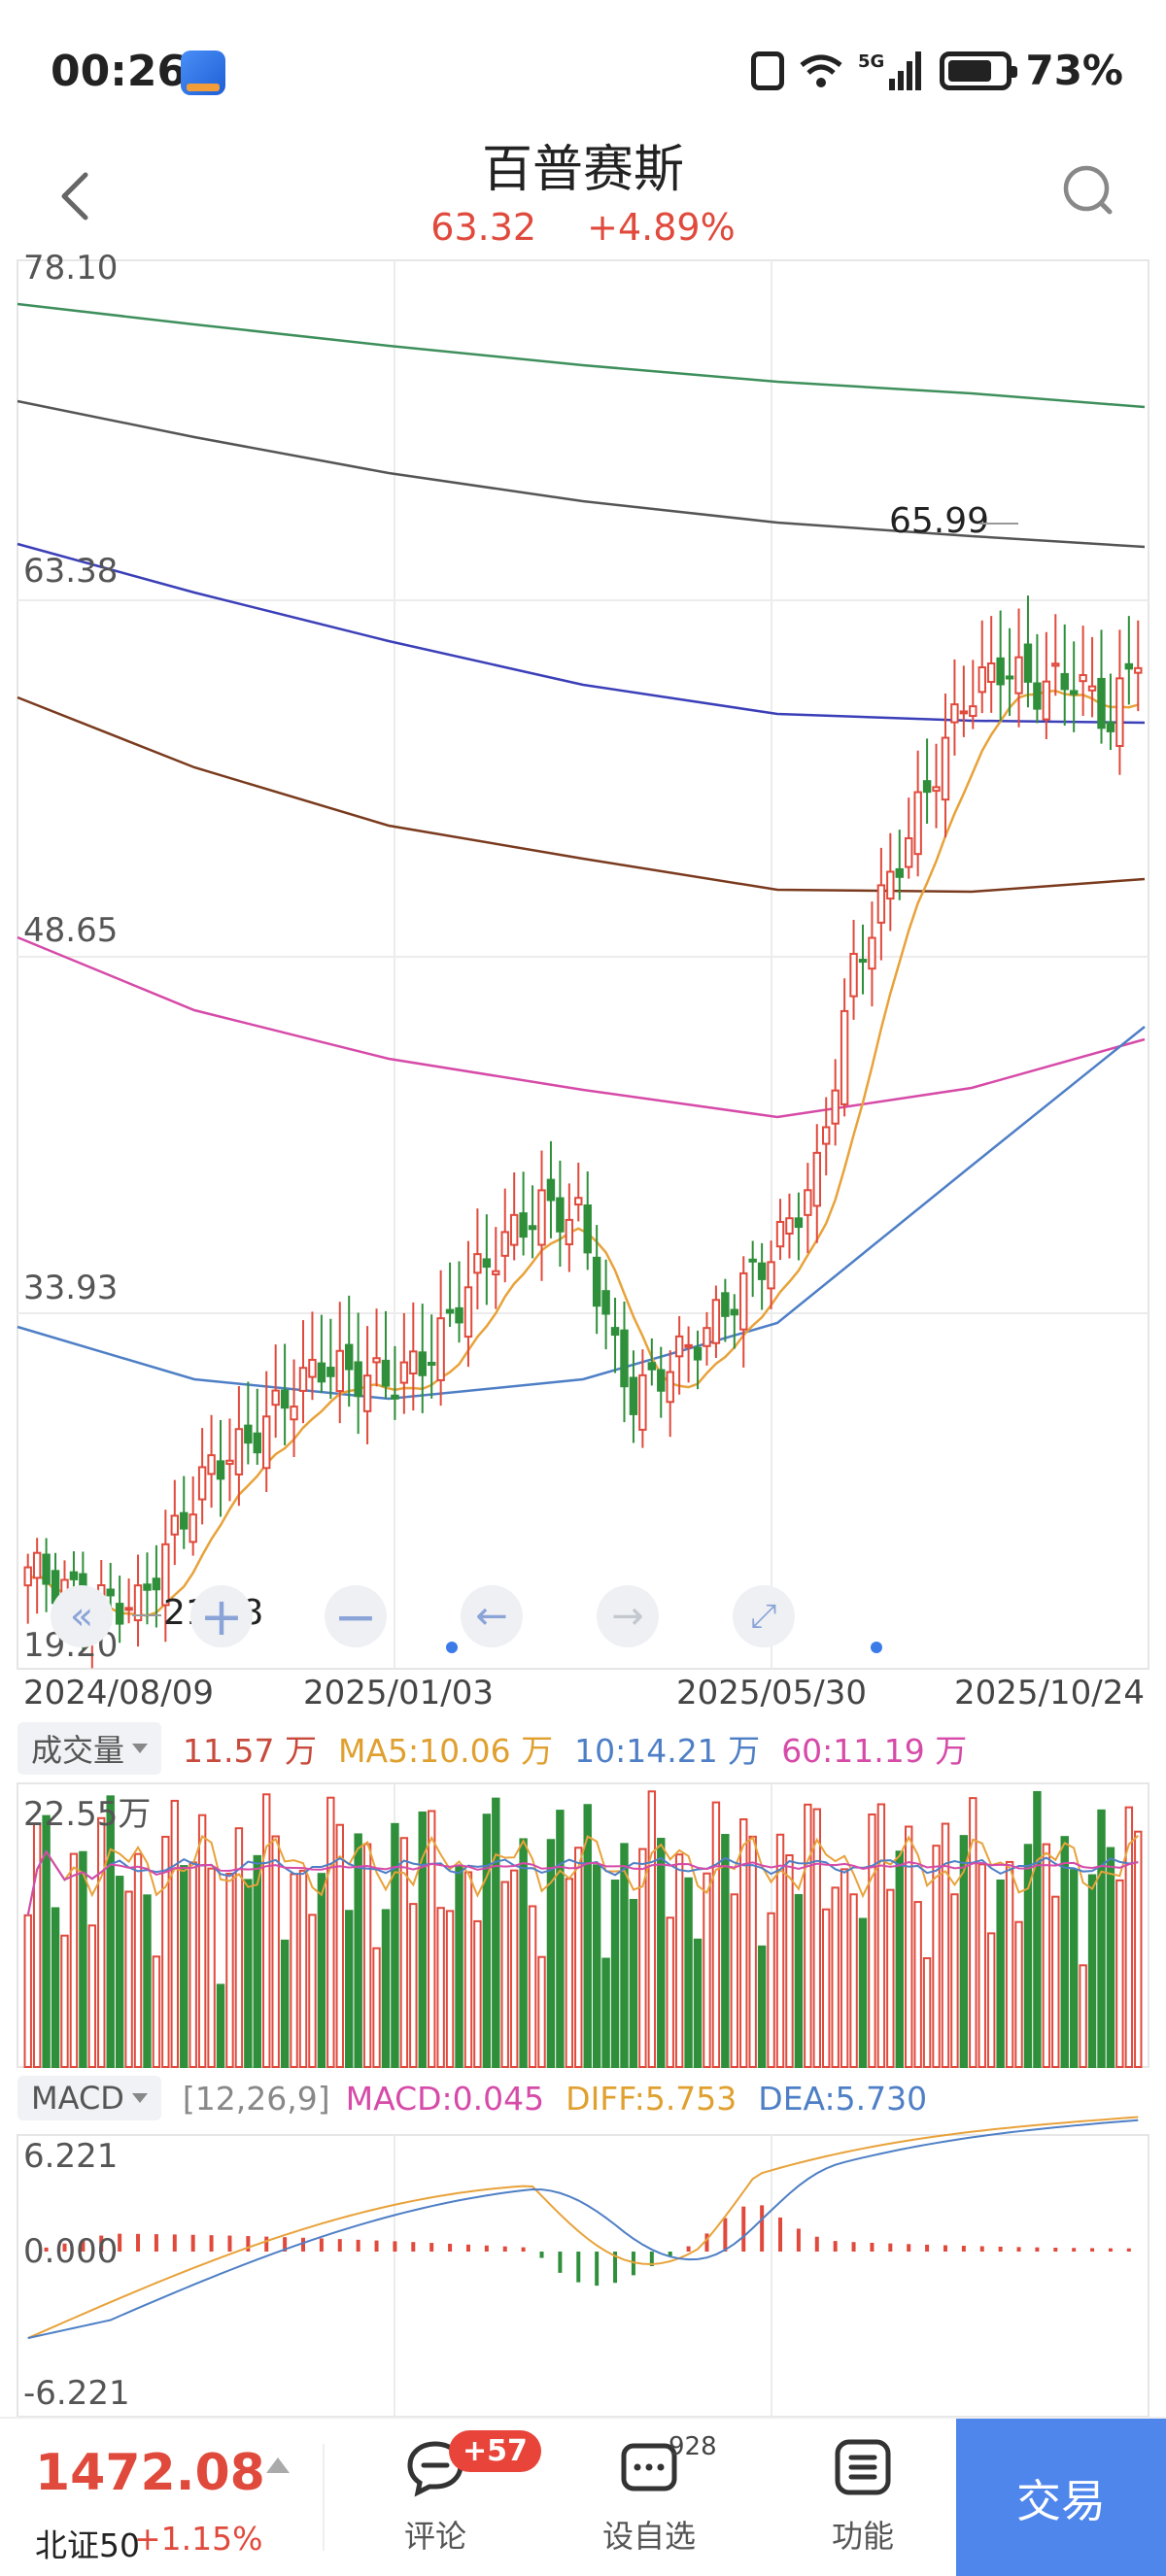 The image size is (1166, 2576). Describe the element at coordinates (495, 2451) in the screenshot. I see `comment-badge: +57` at that location.